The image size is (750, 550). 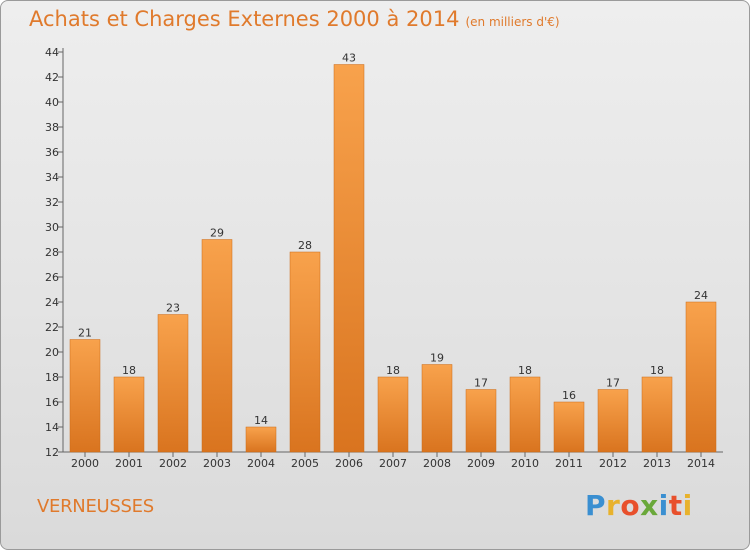 What do you see at coordinates (349, 463) in the screenshot?
I see `x-tick-label: 2006` at bounding box center [349, 463].